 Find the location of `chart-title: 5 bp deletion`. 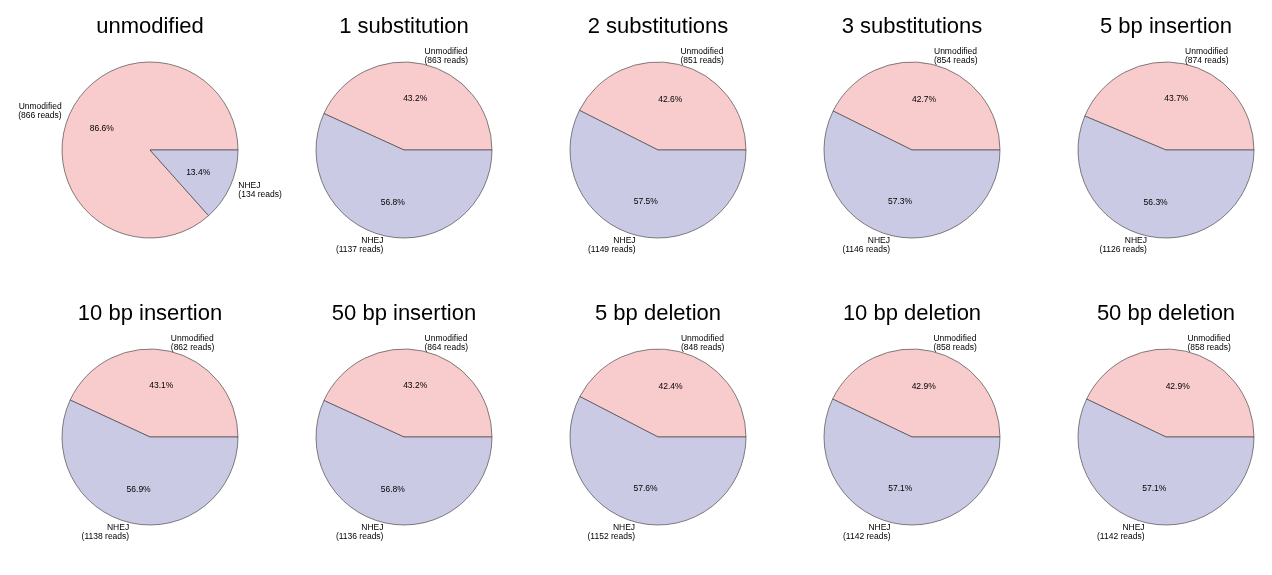

chart-title: 5 bp deletion is located at coordinates (658, 312).